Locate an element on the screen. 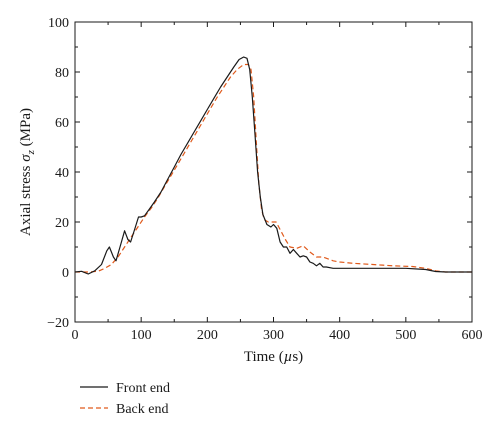  y-tick-label: 100 is located at coordinates (58, 23).